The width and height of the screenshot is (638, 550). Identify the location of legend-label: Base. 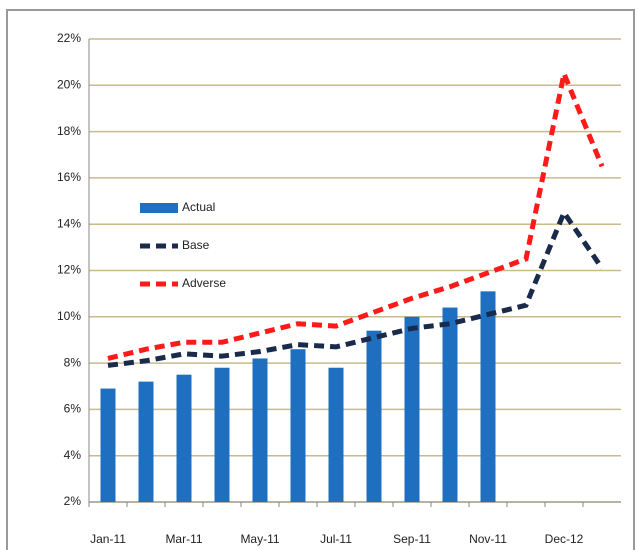
(196, 245).